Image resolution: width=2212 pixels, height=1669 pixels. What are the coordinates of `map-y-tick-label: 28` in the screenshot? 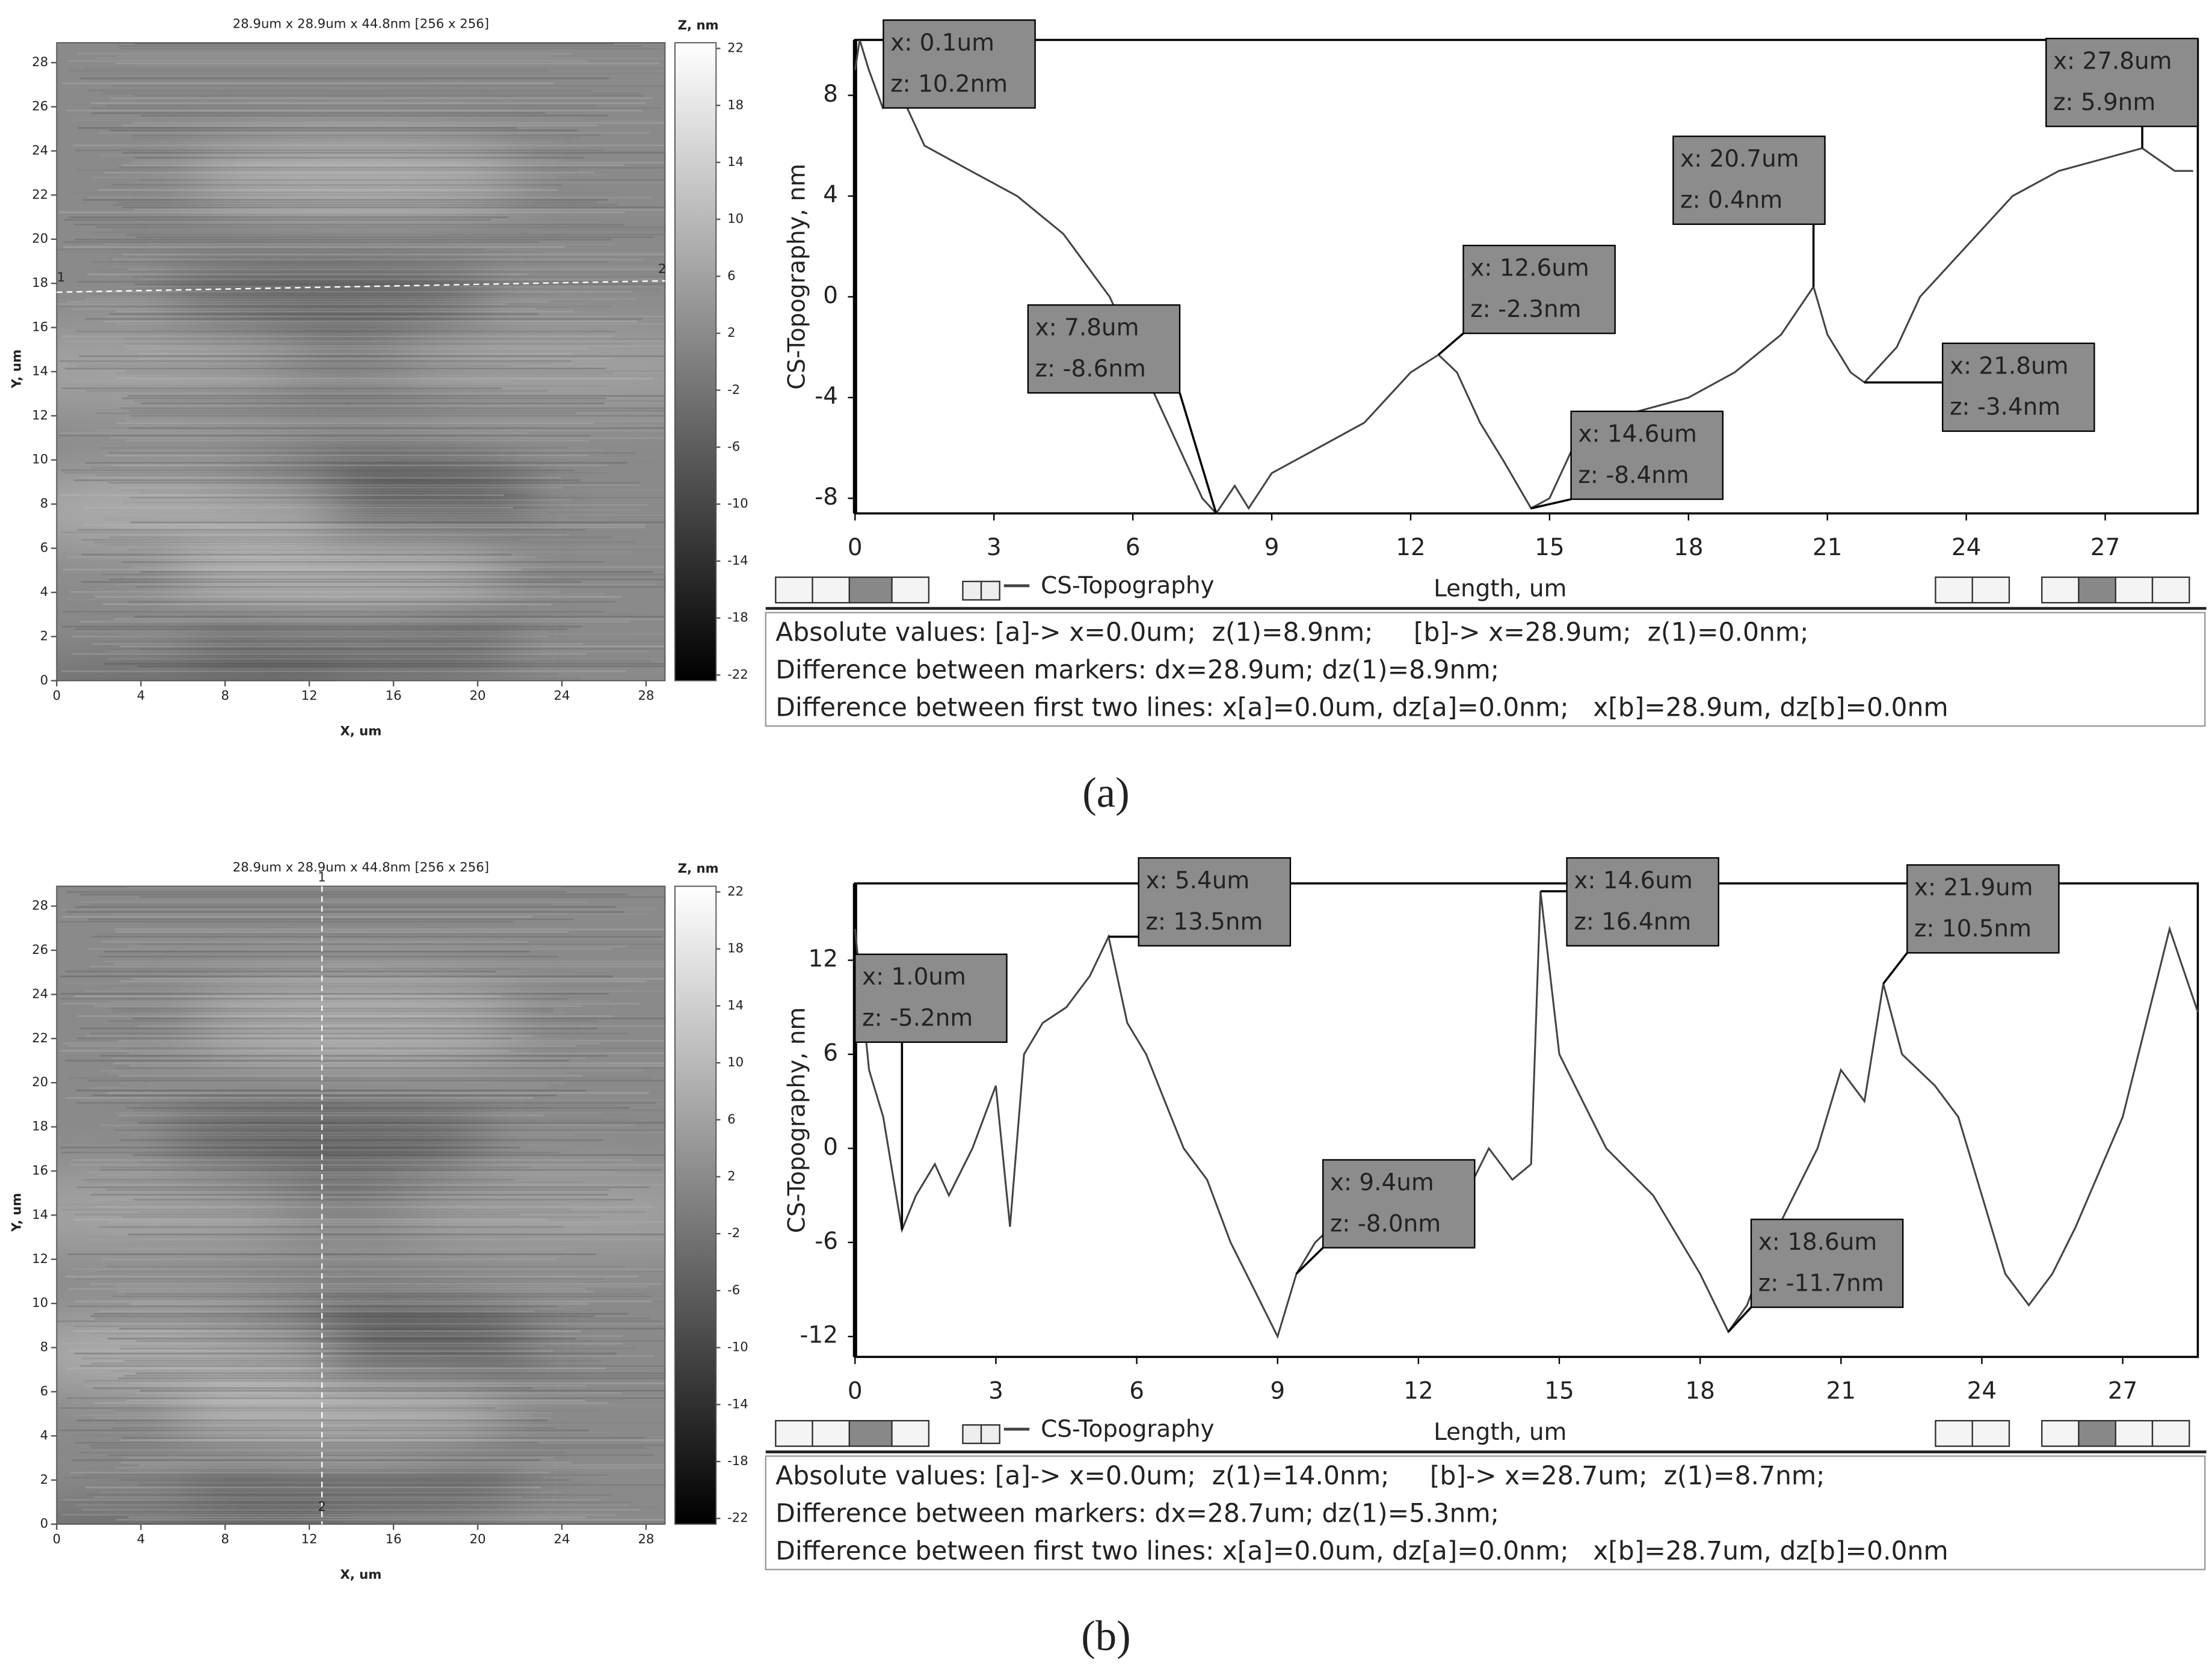 It's located at (40, 906).